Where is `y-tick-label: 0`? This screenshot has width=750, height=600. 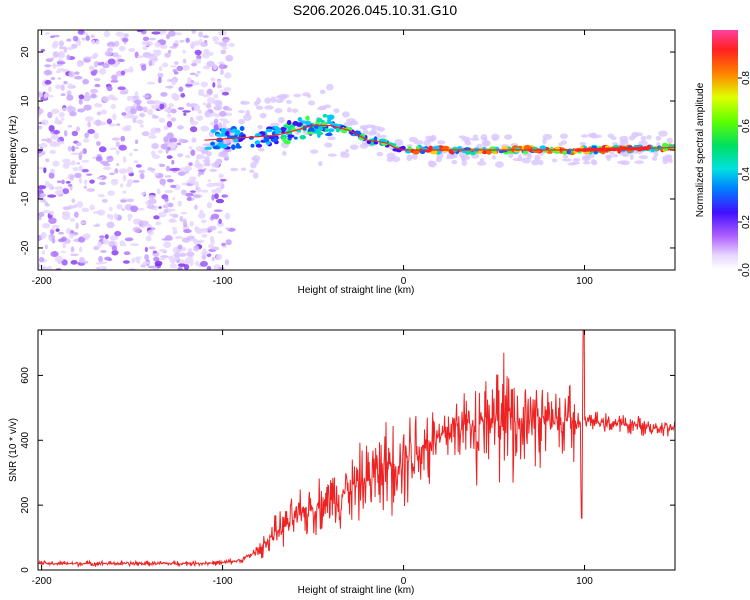 y-tick-label: 0 is located at coordinates (25, 150).